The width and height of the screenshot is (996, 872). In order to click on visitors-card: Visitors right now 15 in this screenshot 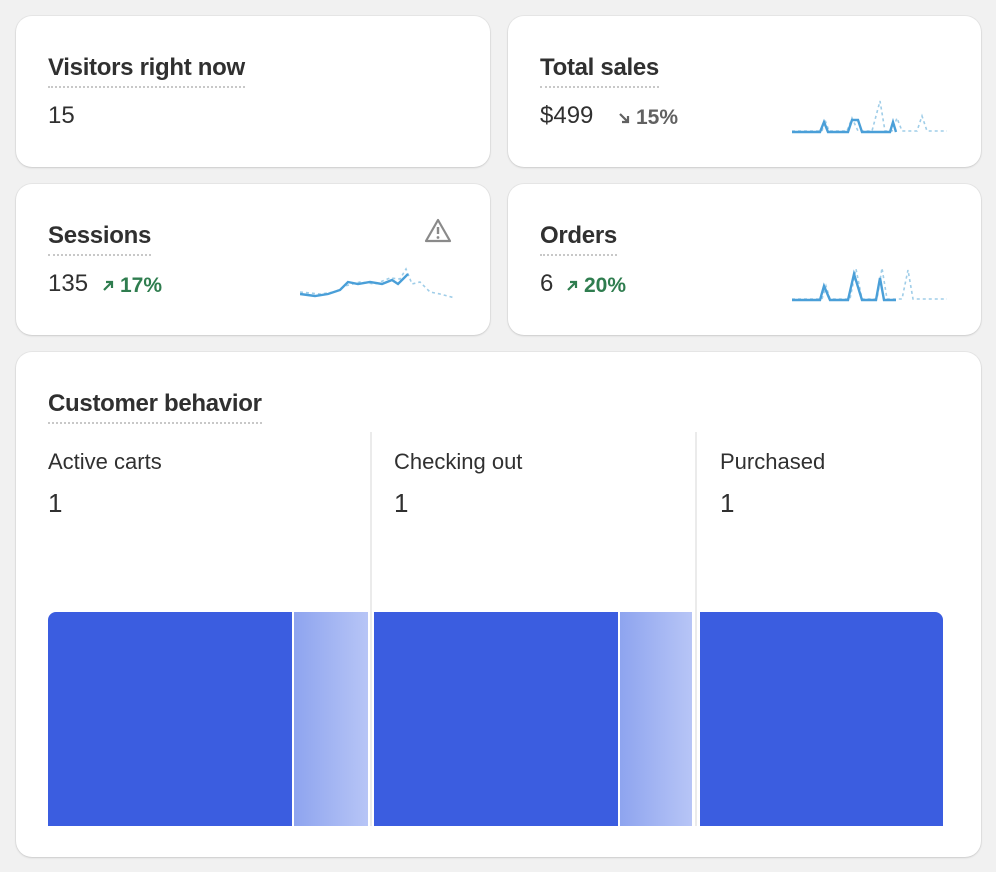, I will do `click(253, 91)`.